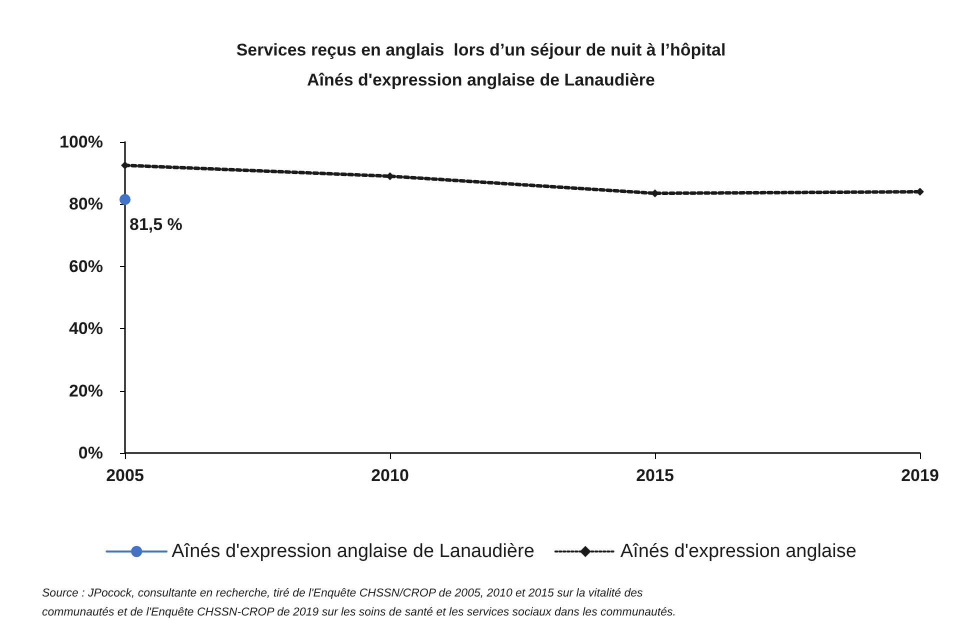 The width and height of the screenshot is (962, 636). Describe the element at coordinates (85, 390) in the screenshot. I see `y-tick-label: 20%` at that location.